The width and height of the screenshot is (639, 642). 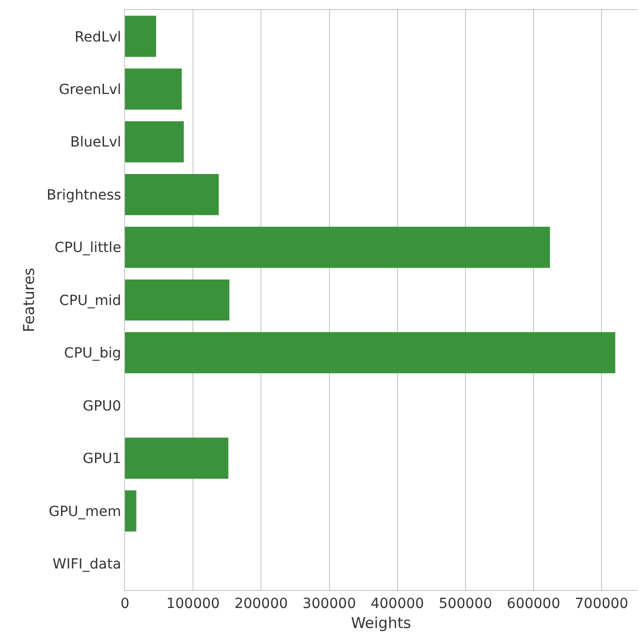 I want to click on y-tick-label: GPU0, so click(x=102, y=406).